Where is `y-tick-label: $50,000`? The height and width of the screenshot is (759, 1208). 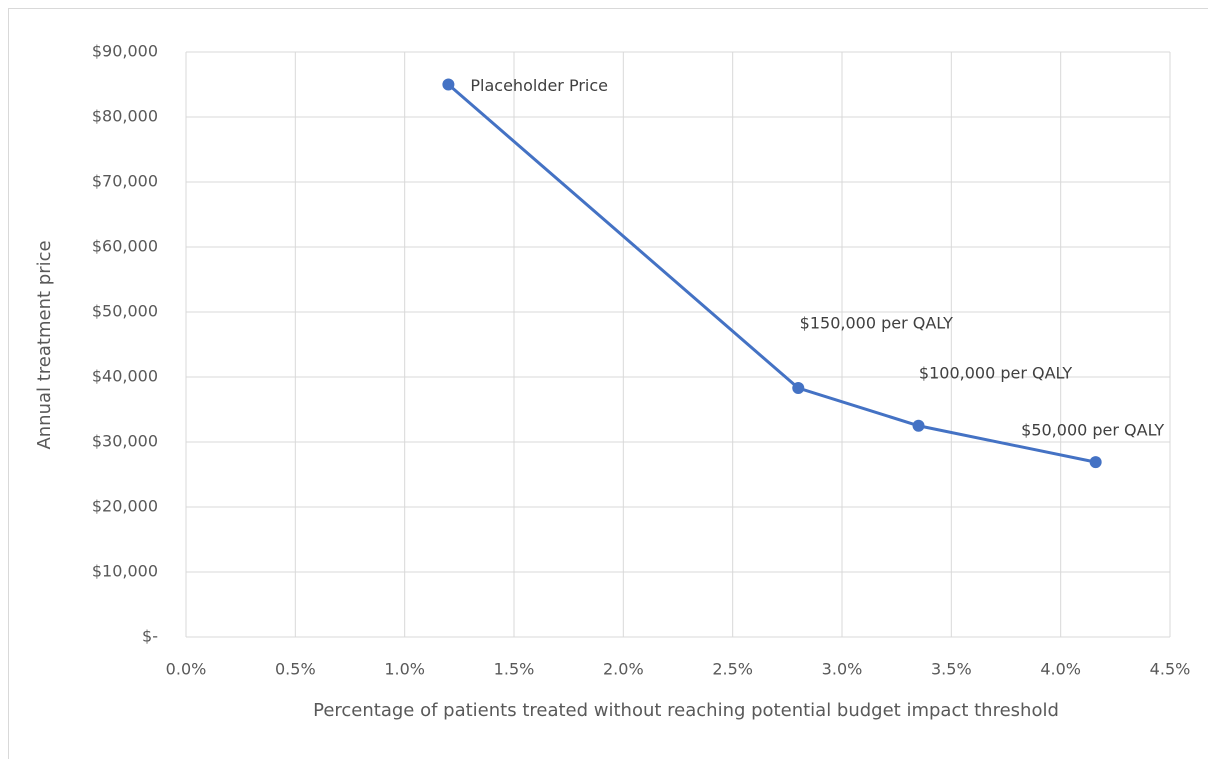
y-tick-label: $50,000 is located at coordinates (125, 311).